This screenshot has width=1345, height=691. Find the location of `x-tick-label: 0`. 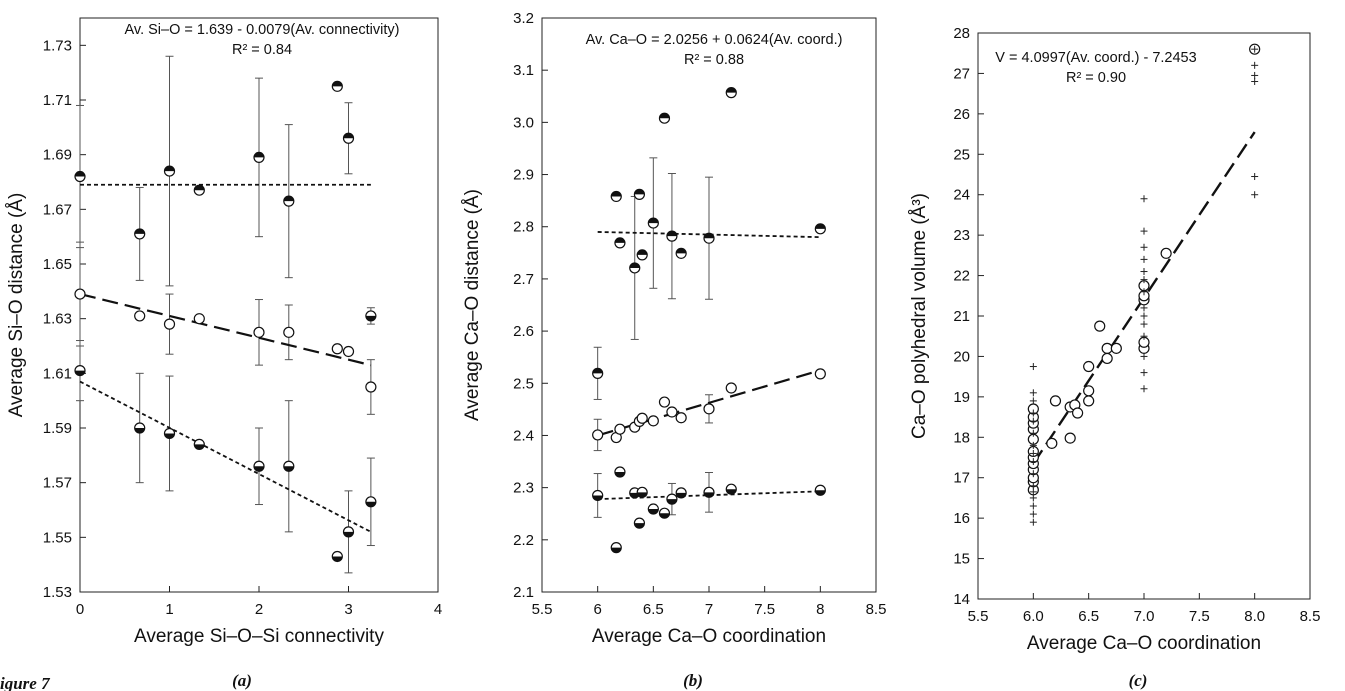

x-tick-label: 0 is located at coordinates (80, 609).